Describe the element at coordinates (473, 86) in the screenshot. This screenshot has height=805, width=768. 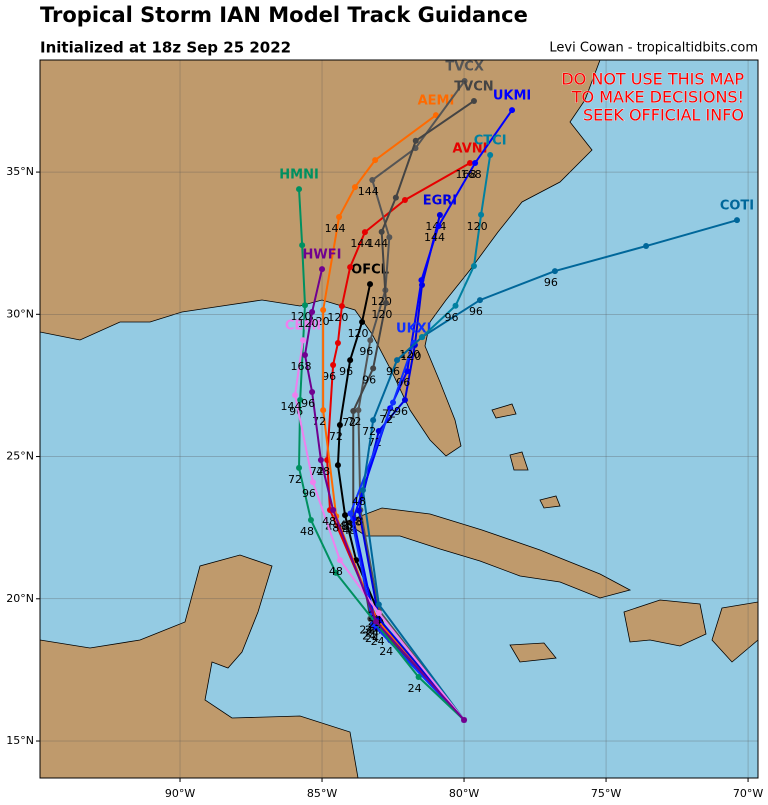
I see `model-name: TVCN` at that location.